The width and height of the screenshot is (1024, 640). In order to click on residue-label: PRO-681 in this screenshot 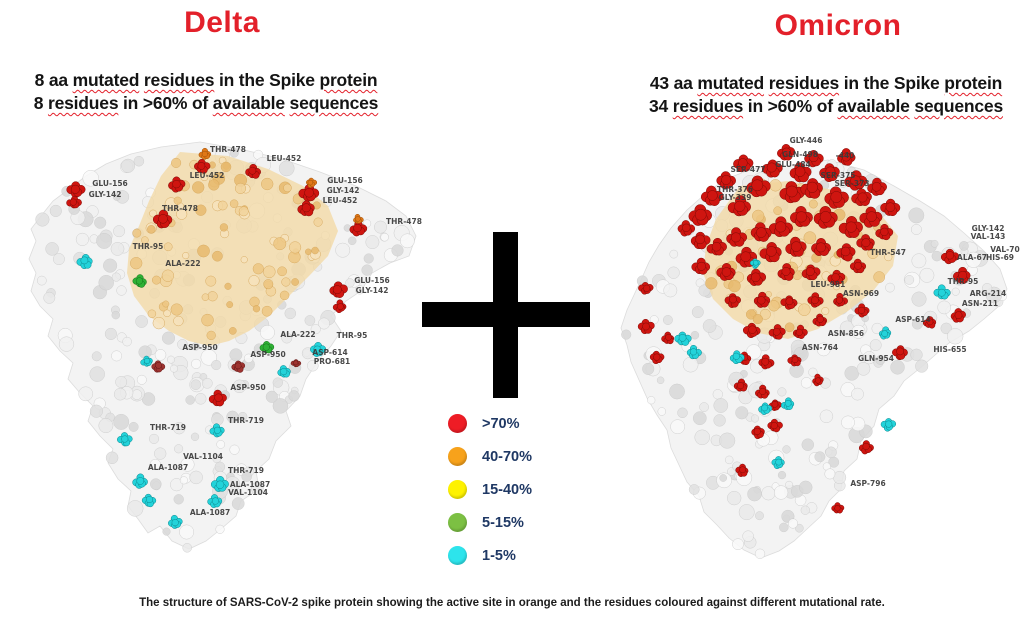, I will do `click(332, 361)`.